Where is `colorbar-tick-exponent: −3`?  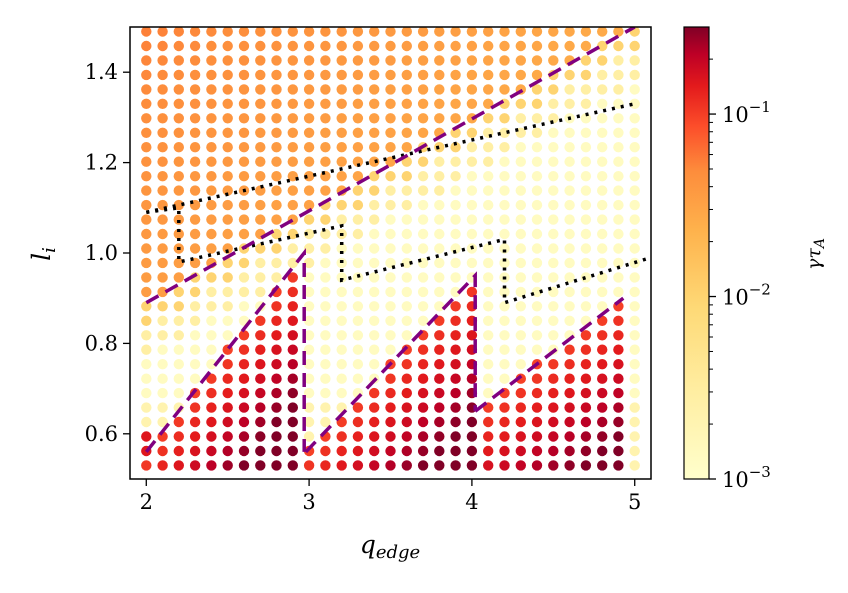 colorbar-tick-exponent: −3 is located at coordinates (760, 472).